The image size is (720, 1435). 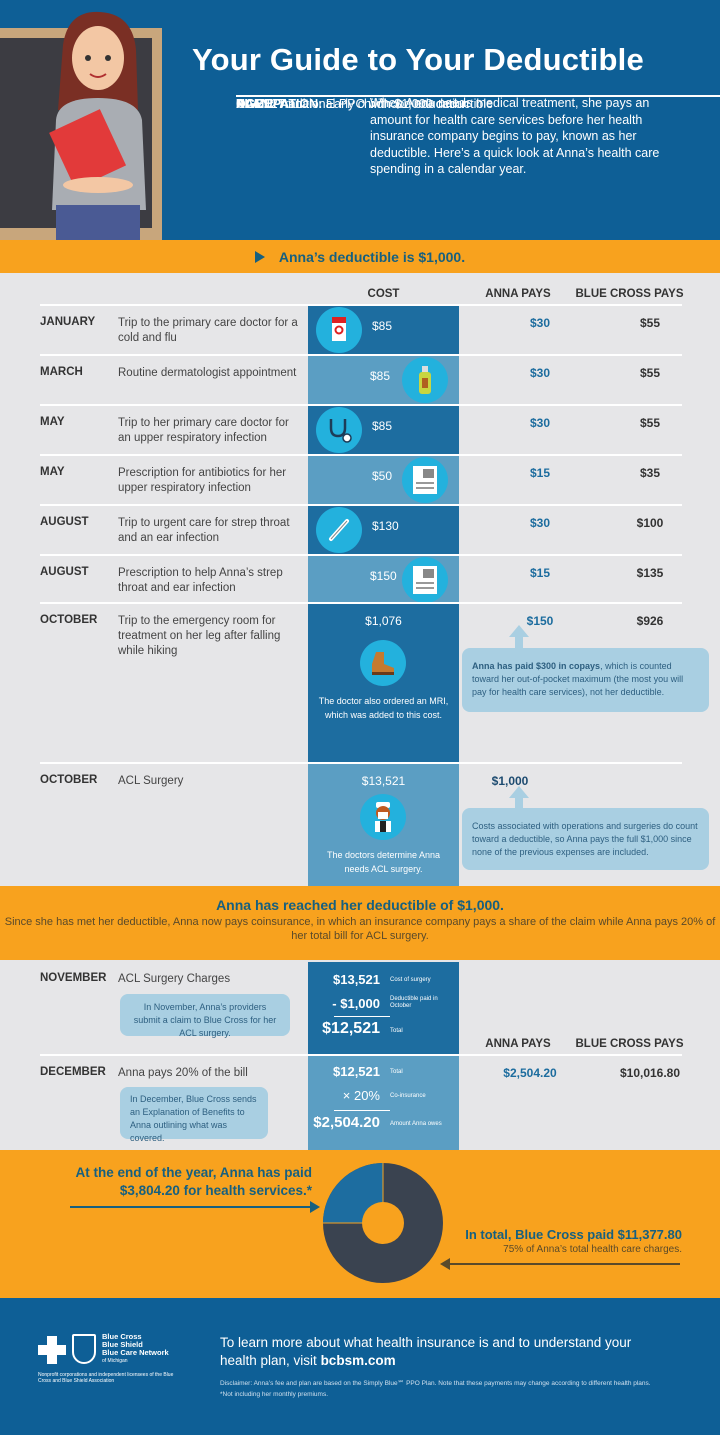 I want to click on calc-amount: $13,521, so click(x=356, y=979).